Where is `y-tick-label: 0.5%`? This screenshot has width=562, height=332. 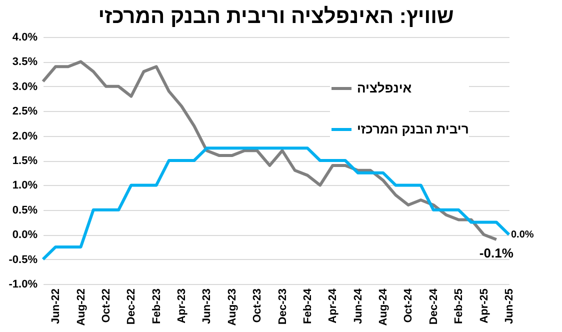 y-tick-label: 0.5% is located at coordinates (25, 210).